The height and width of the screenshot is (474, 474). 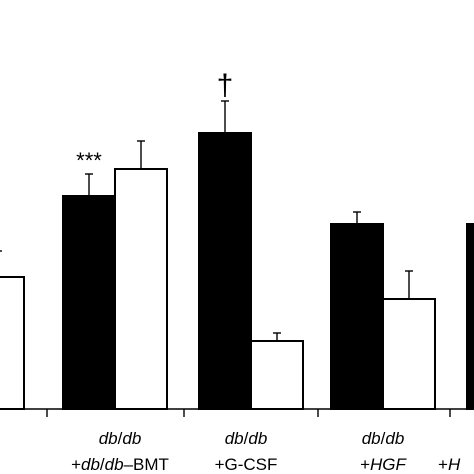 I want to click on category-labels-layer: db/db +db/db–BMT db/db +G-CSF db/db +HGF +H, so click(x=266, y=451).